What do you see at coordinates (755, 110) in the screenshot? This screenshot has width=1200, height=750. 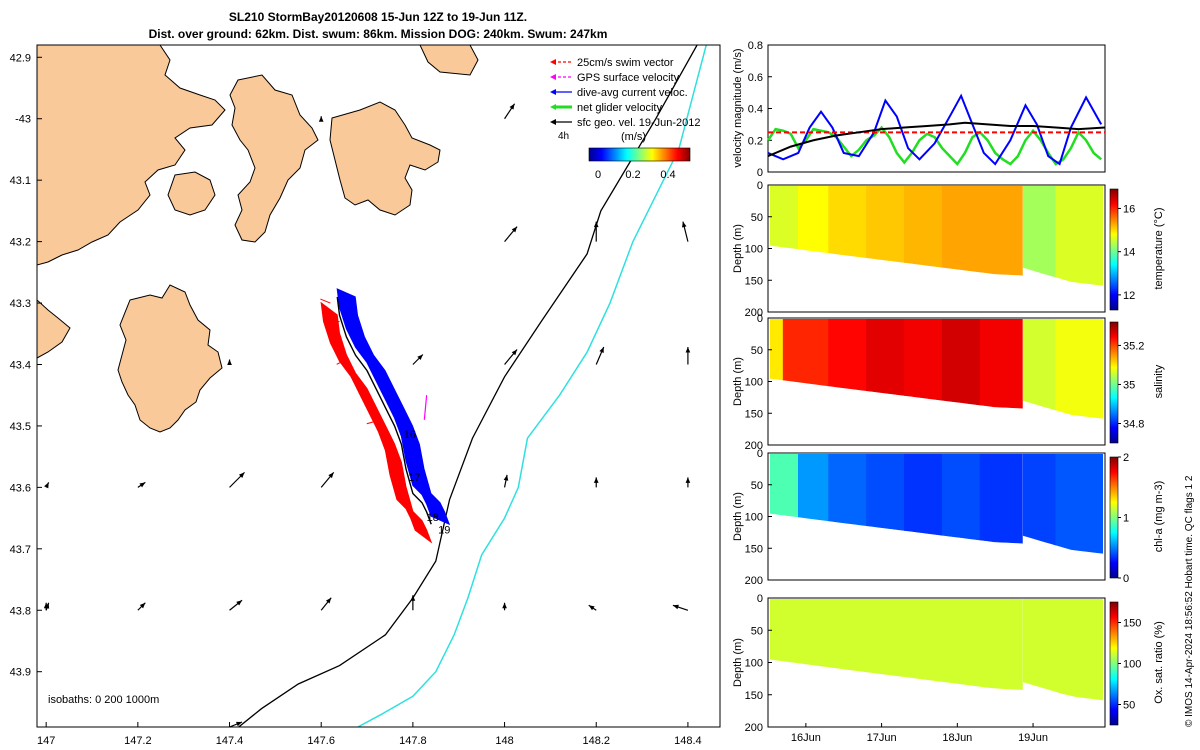 I see `velocity-ytick-label: 0.4` at bounding box center [755, 110].